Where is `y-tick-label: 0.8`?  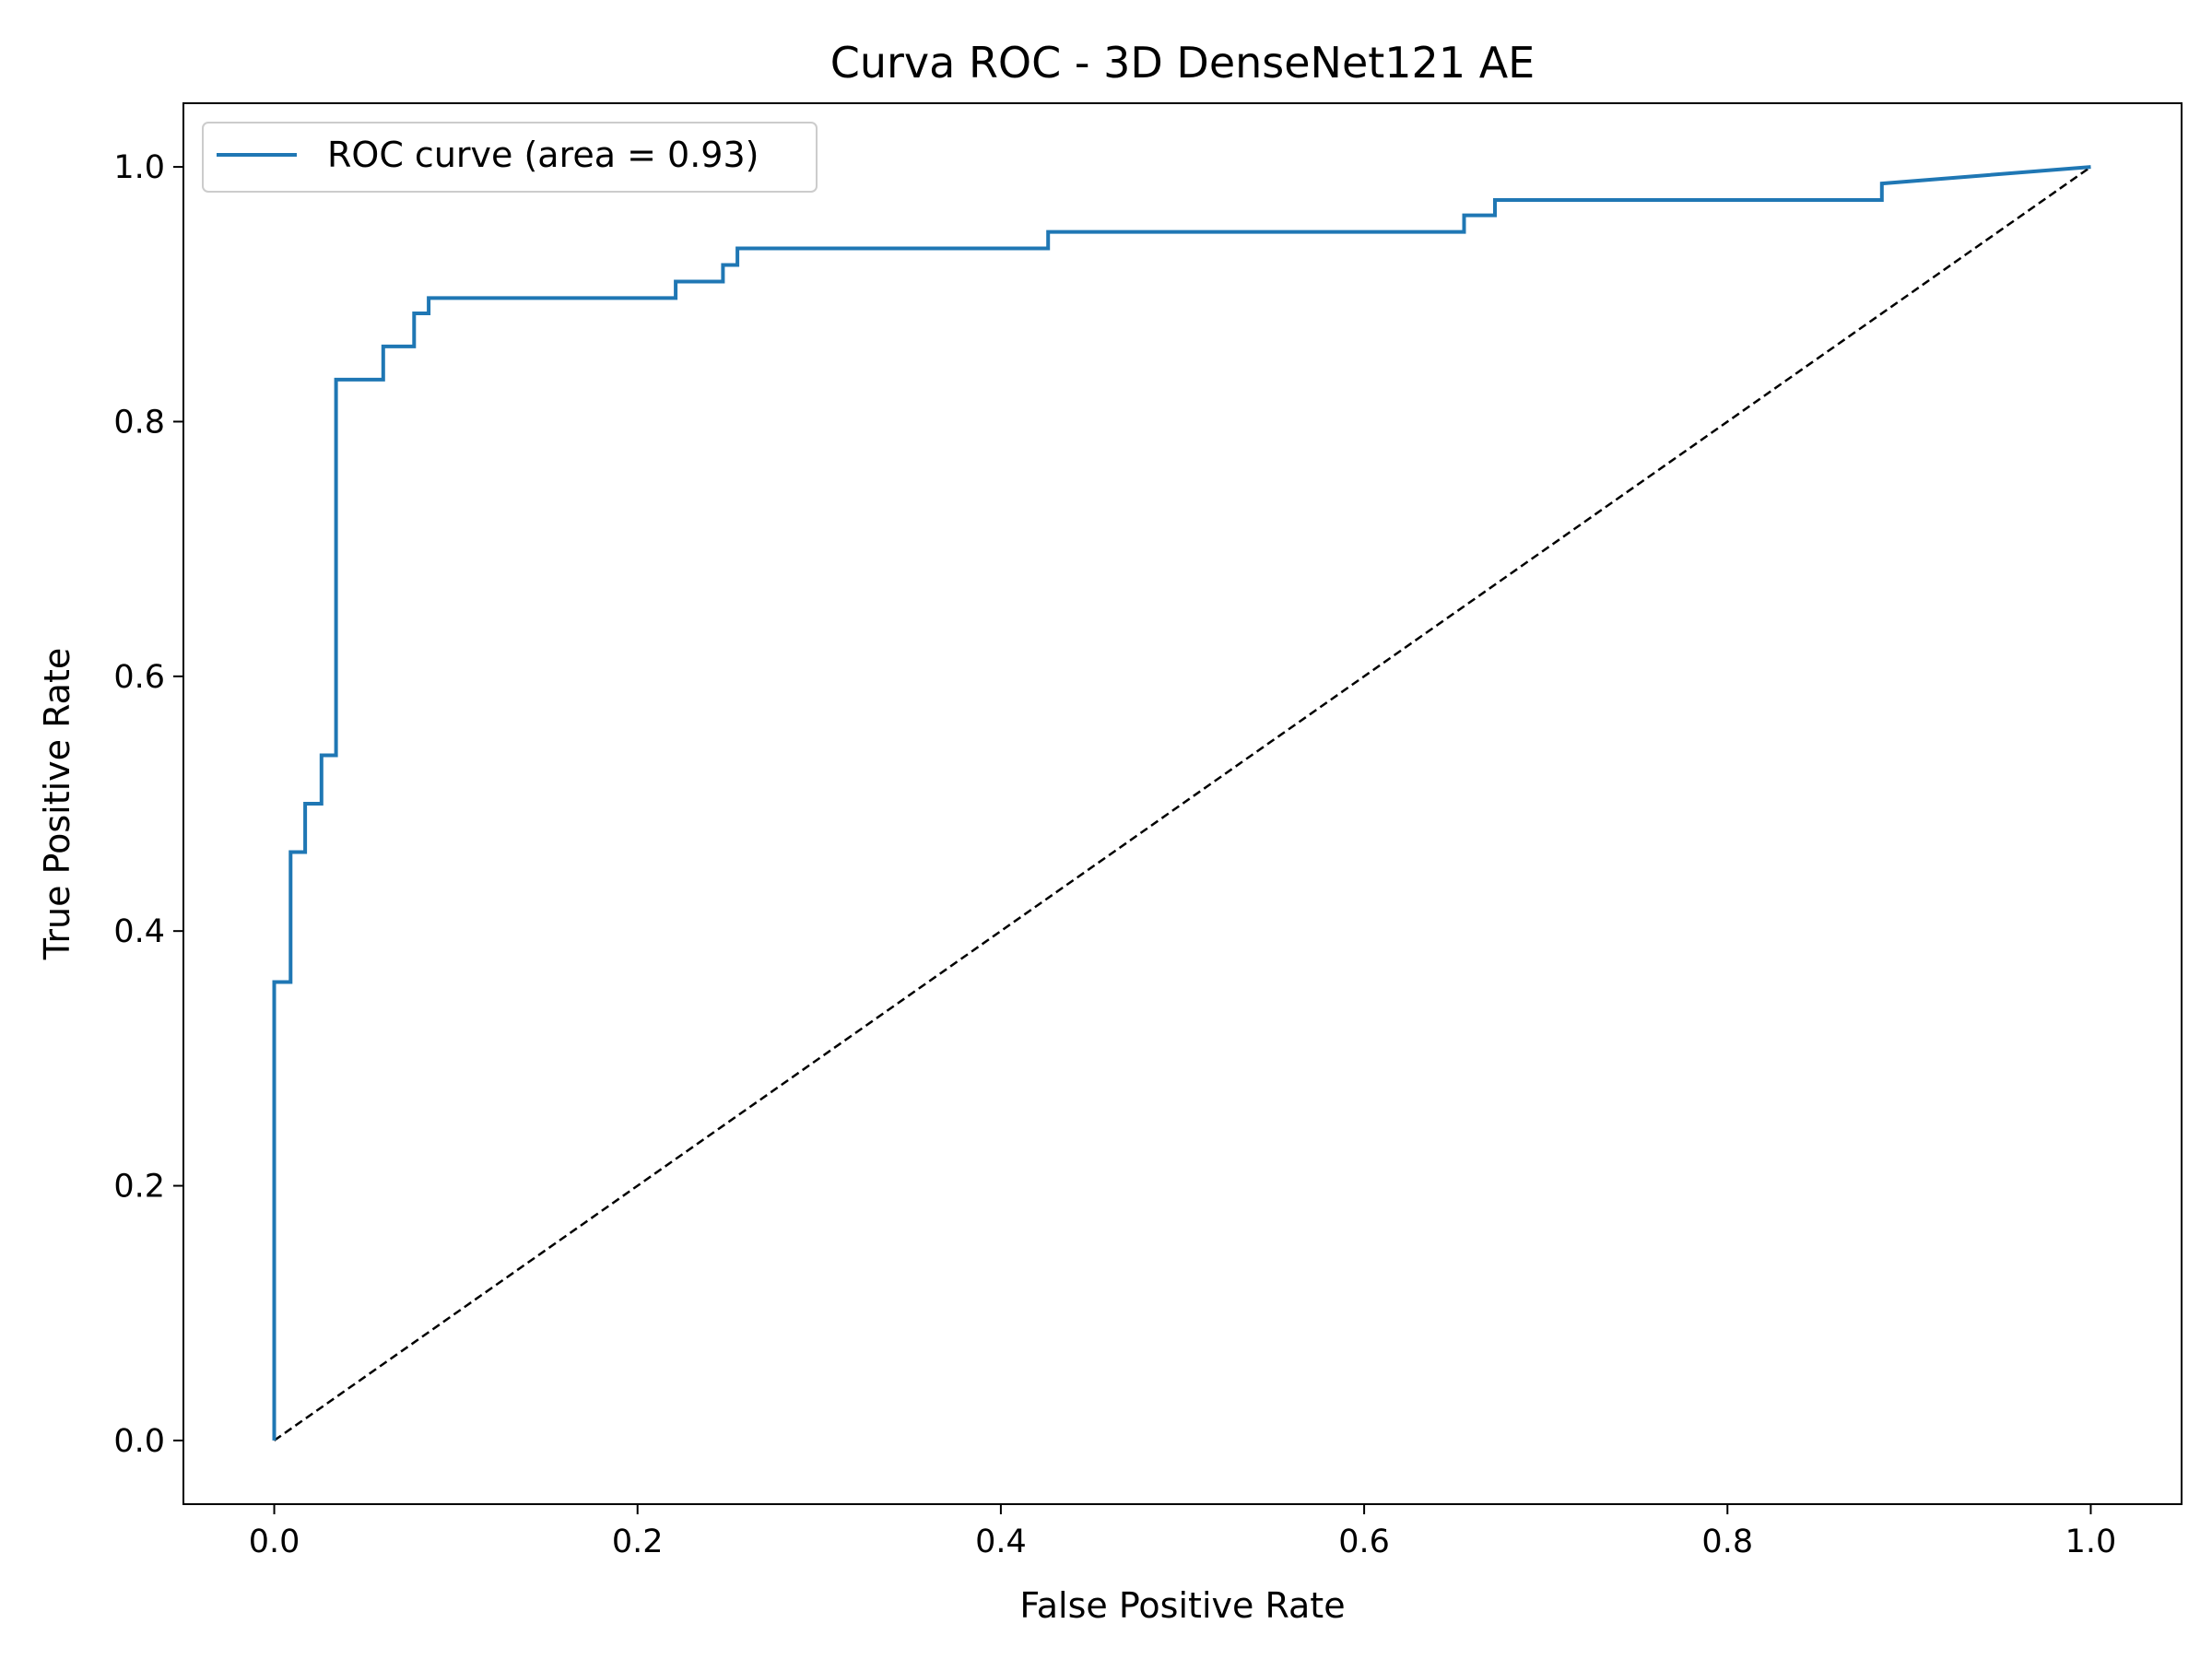
y-tick-label: 0.8 is located at coordinates (139, 422).